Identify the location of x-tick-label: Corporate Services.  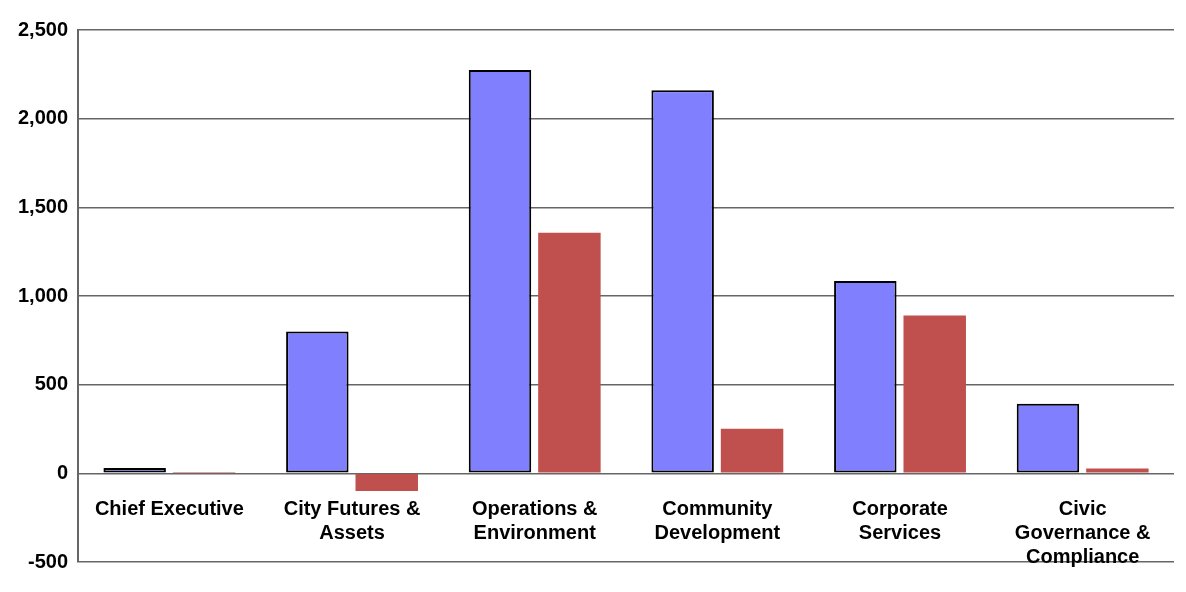
(900, 519).